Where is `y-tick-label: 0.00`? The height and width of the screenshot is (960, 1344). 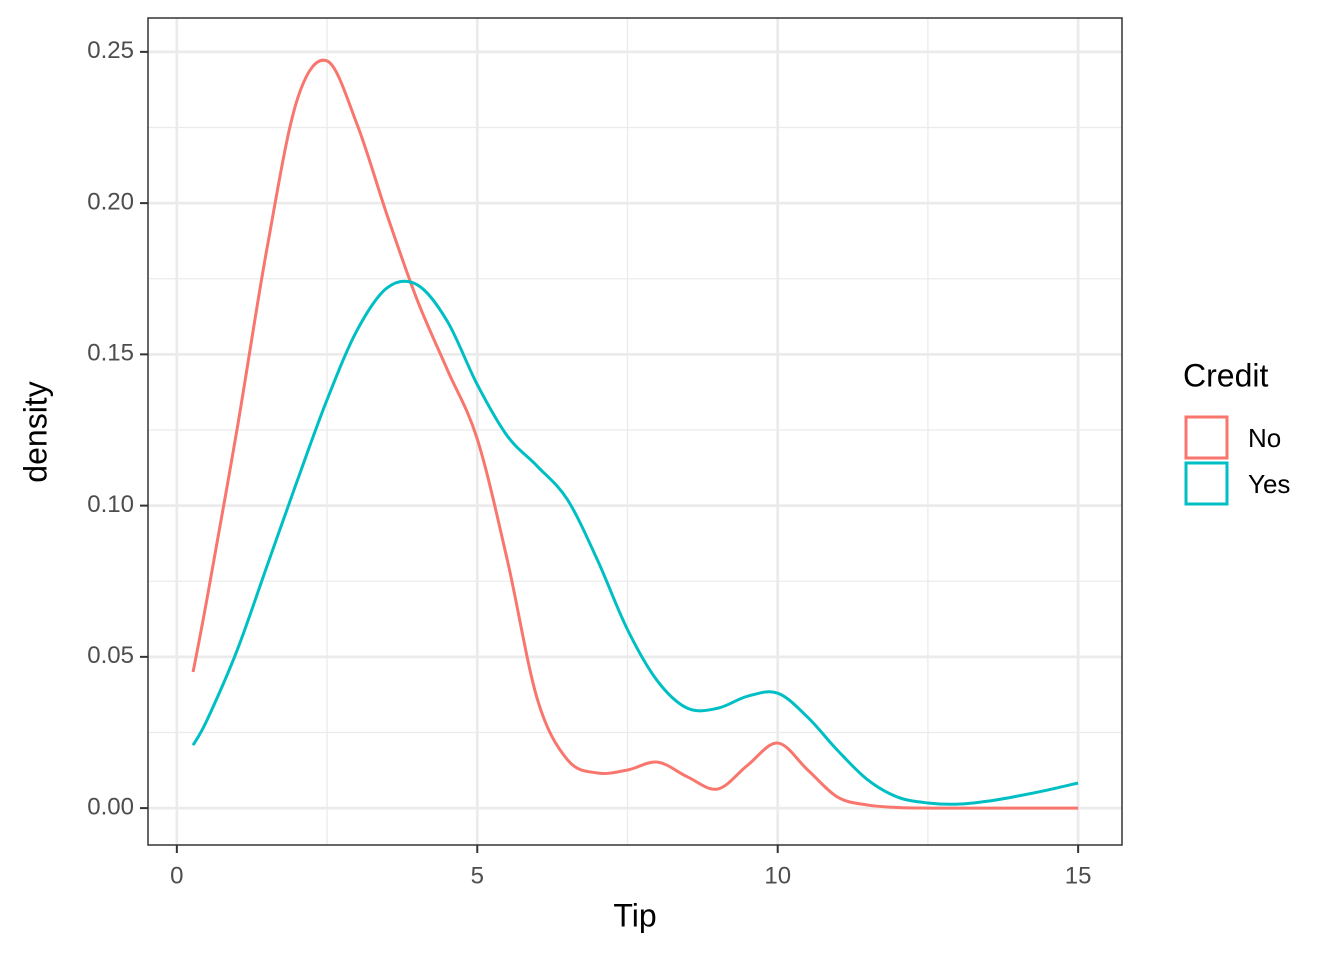 y-tick-label: 0.00 is located at coordinates (110, 806).